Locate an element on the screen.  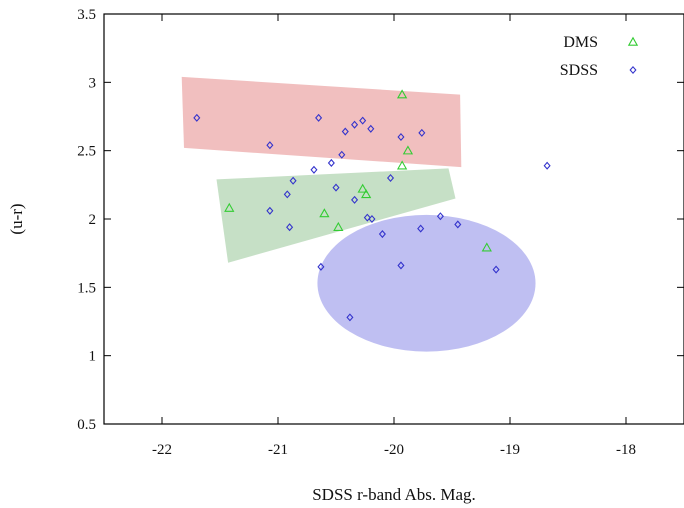
x-tick-label: -21 is located at coordinates (278, 450).